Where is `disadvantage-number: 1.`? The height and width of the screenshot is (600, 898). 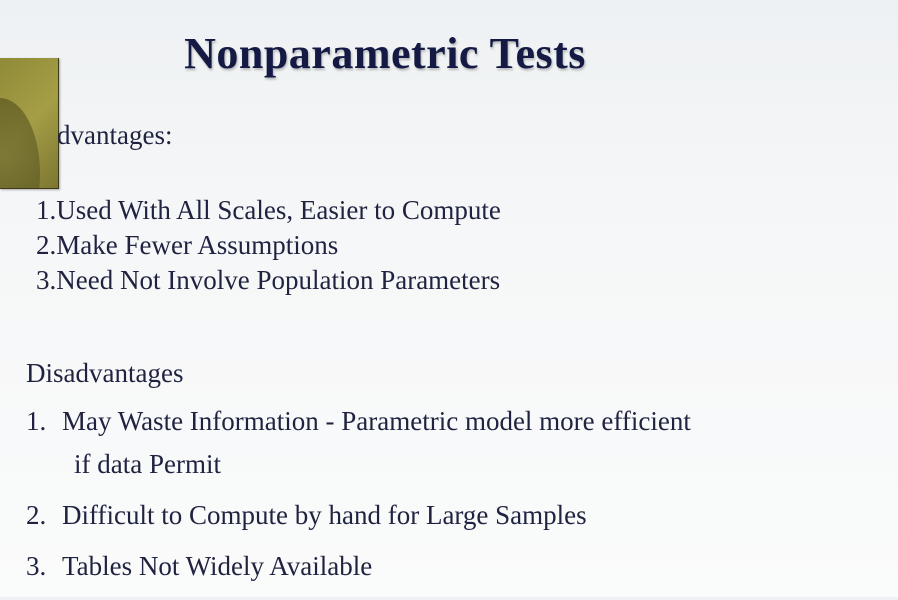
disadvantage-number: 1. is located at coordinates (36, 421).